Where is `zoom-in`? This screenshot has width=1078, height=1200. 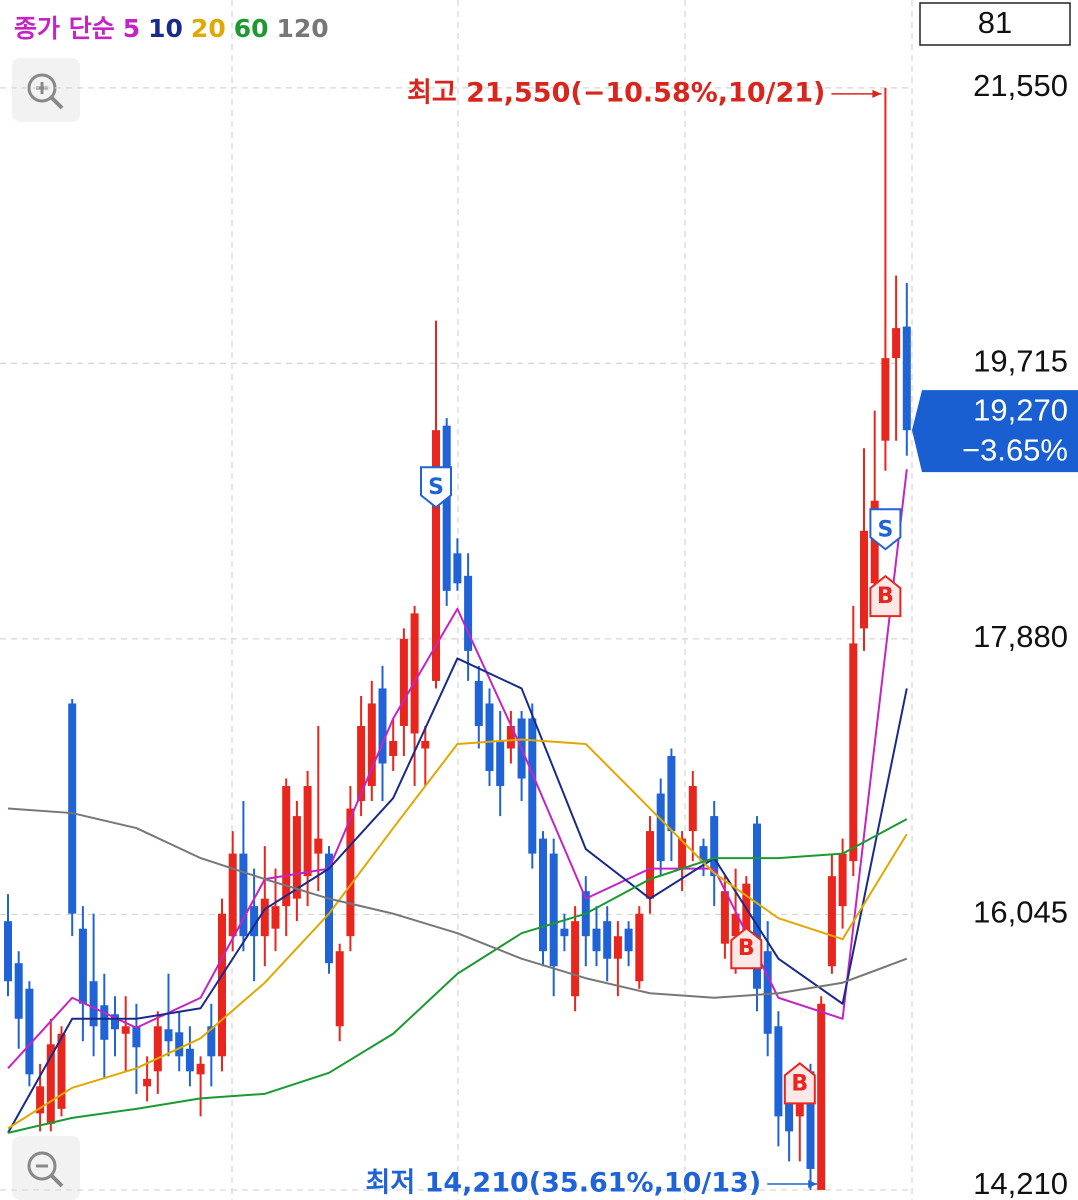 zoom-in is located at coordinates (46, 90).